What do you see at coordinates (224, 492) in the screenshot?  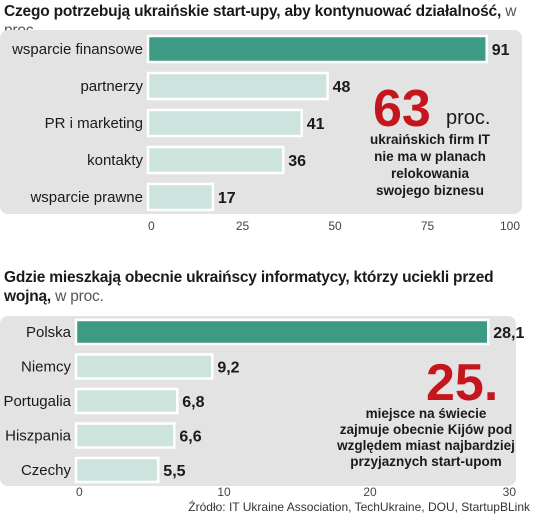 I see `chart-2-tick-label: 10` at bounding box center [224, 492].